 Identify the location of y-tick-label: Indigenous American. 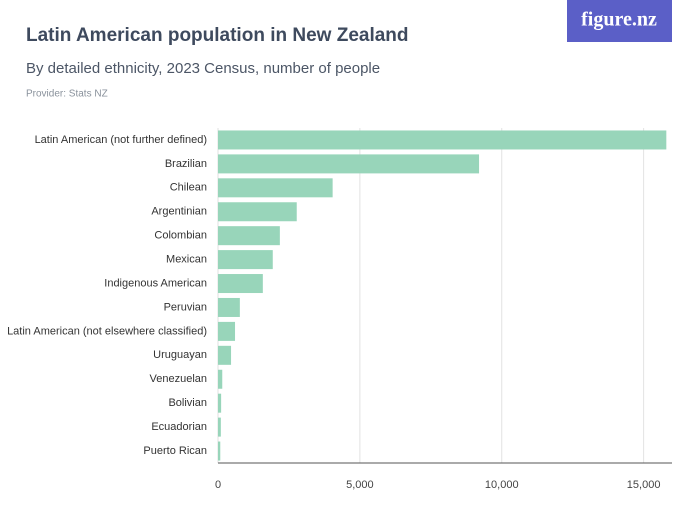
(155, 283).